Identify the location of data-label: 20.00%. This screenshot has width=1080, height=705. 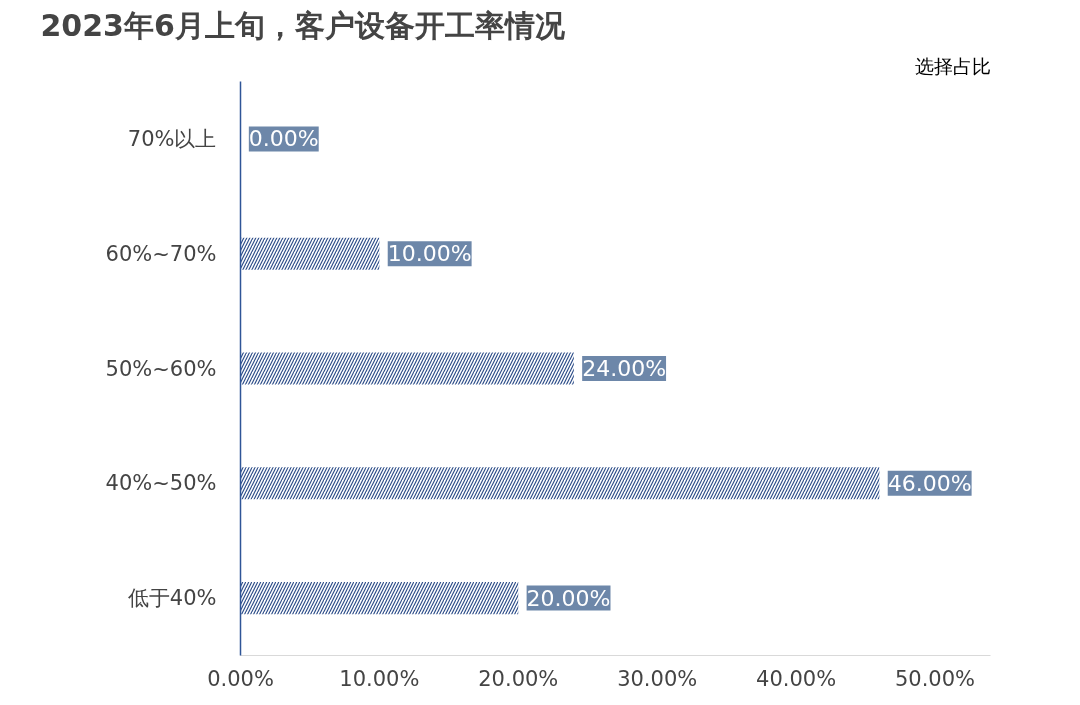
(568, 598).